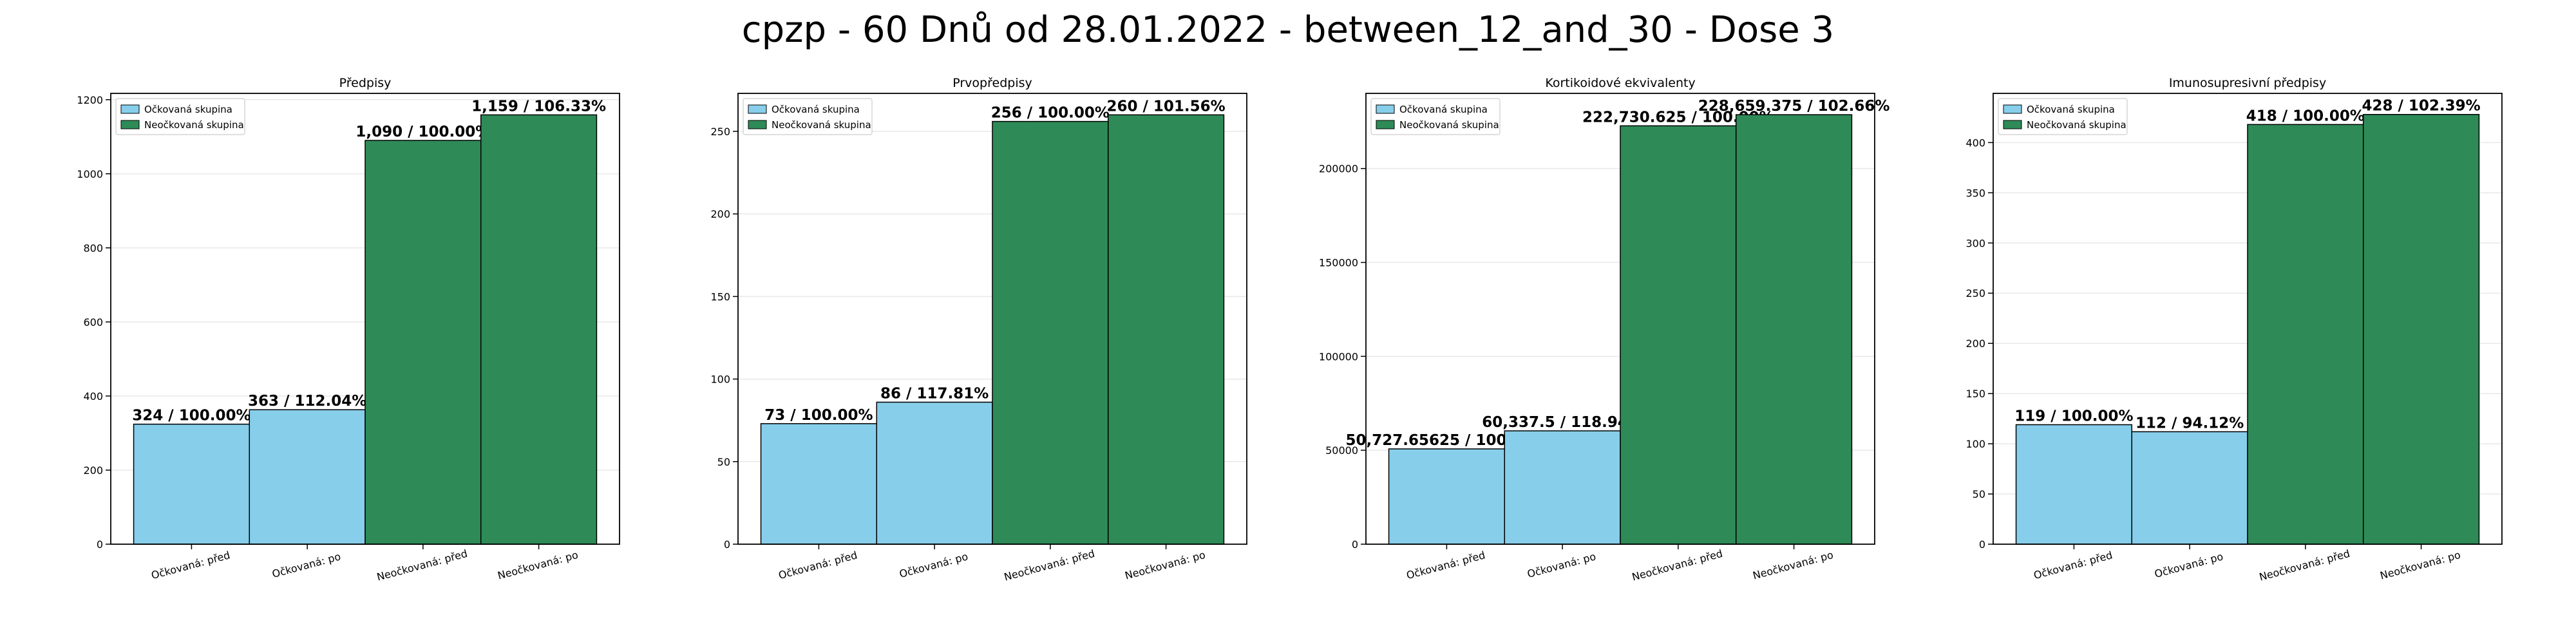  I want to click on data-label: 256 / 100.00%, so click(1050, 113).